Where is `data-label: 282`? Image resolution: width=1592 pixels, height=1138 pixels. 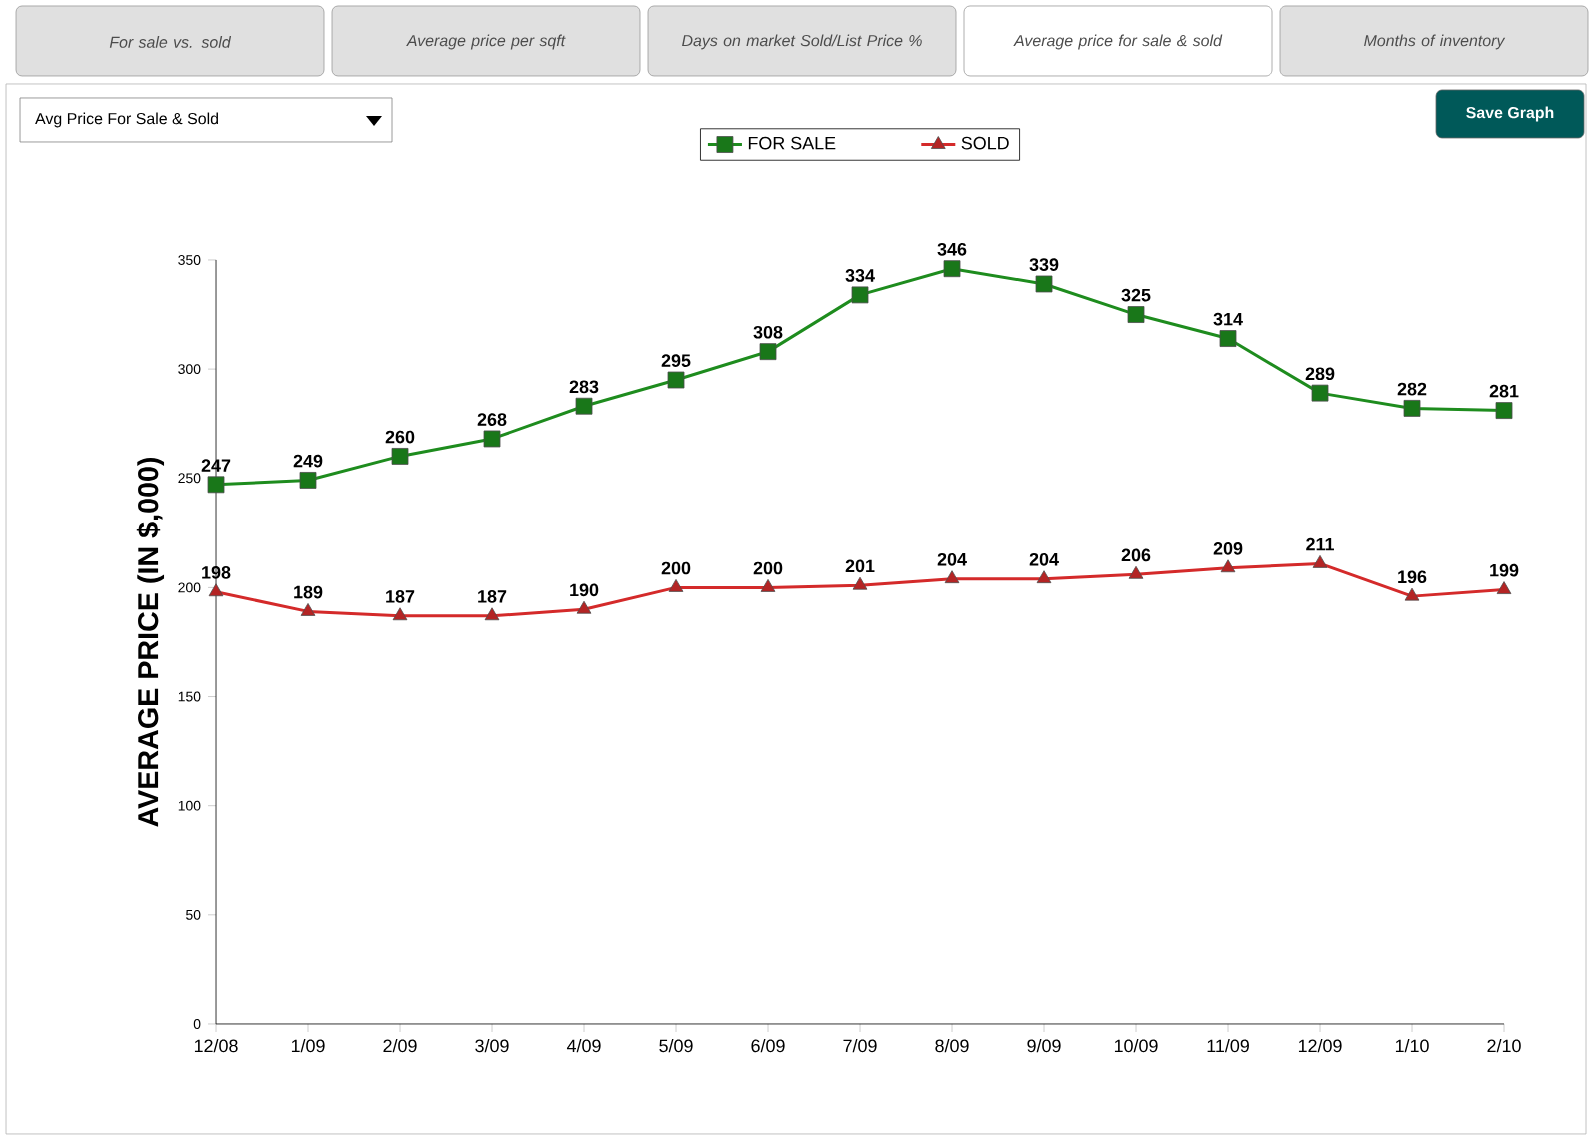 data-label: 282 is located at coordinates (1412, 389).